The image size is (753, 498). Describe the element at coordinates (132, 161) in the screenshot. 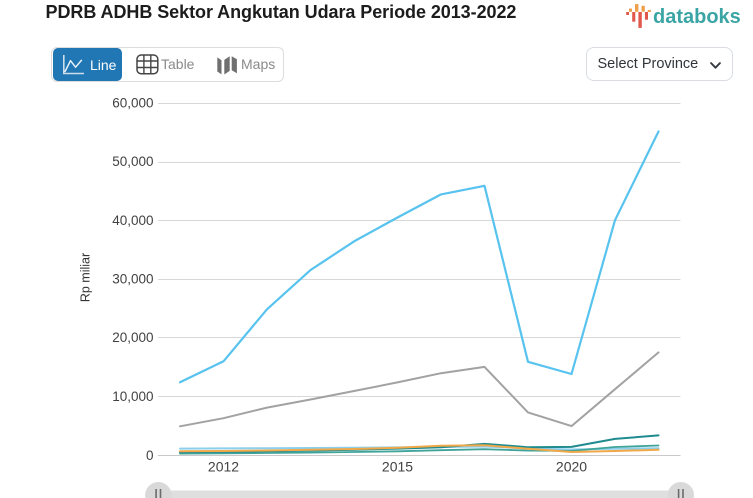

I see `svg-text: 50,000` at that location.